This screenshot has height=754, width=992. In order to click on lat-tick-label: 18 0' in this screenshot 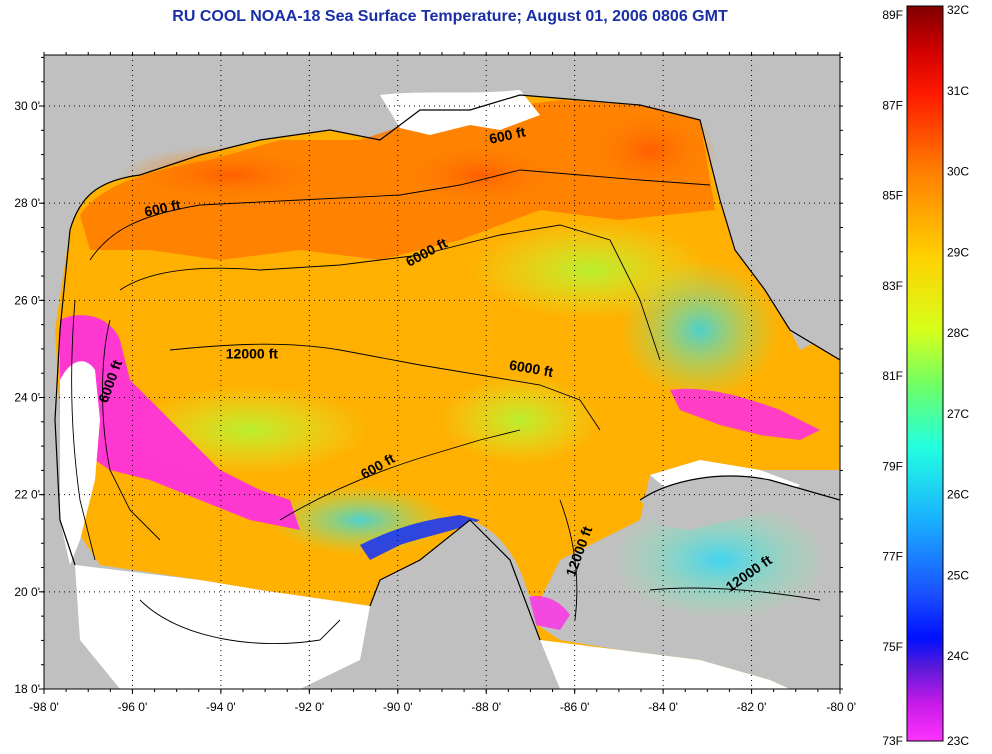, I will do `click(27, 689)`.